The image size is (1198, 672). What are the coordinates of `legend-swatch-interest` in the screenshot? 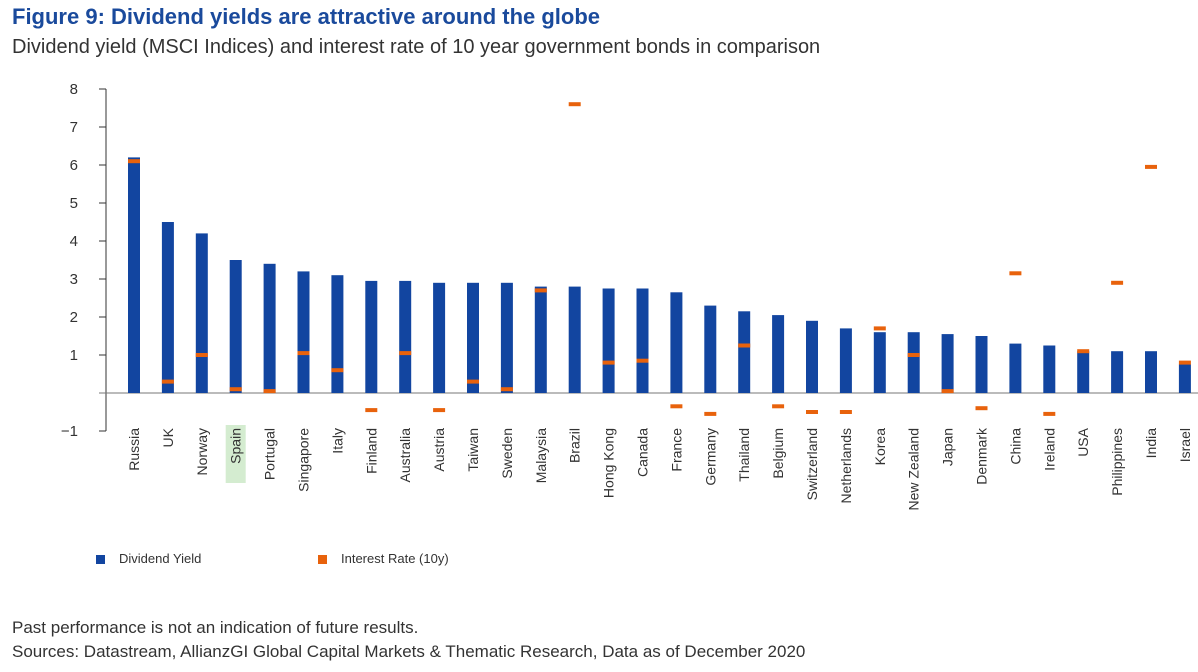 It's located at (322, 560).